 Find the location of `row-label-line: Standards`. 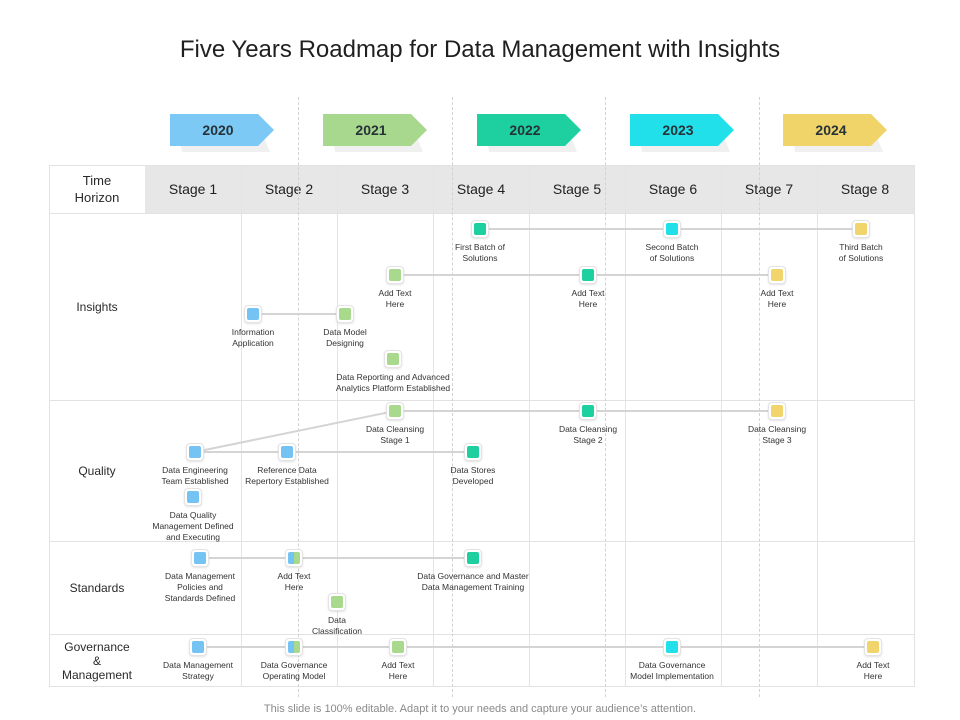

row-label-line: Standards is located at coordinates (97, 587).